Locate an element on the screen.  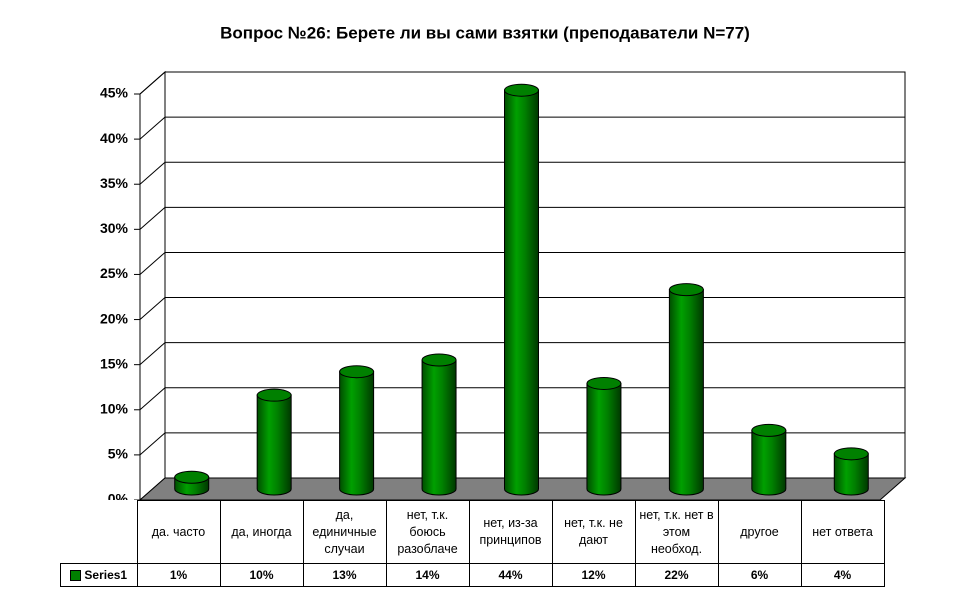
value-label: 1% is located at coordinates (178, 575).